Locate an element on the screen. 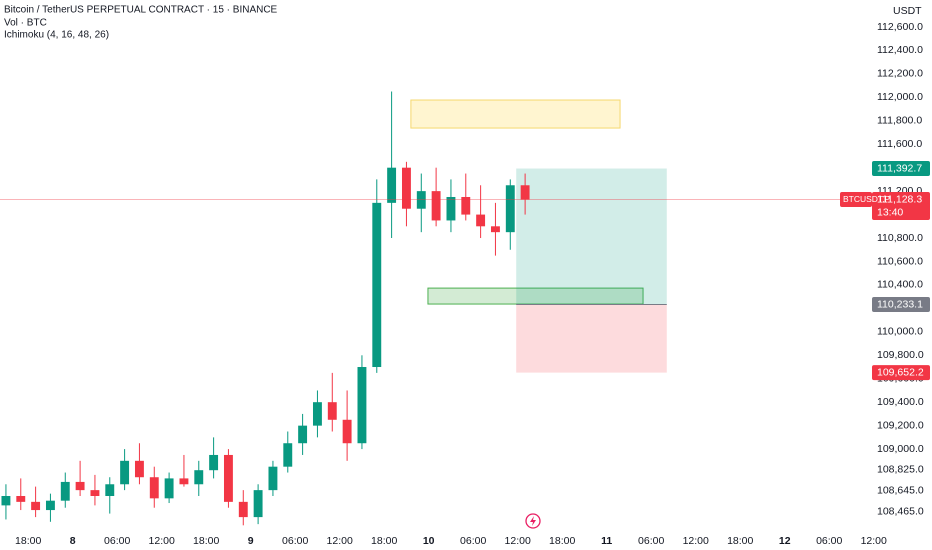 Image resolution: width=932 pixels, height=550 pixels. y-tick-label: 109,000.0 is located at coordinates (900, 449).